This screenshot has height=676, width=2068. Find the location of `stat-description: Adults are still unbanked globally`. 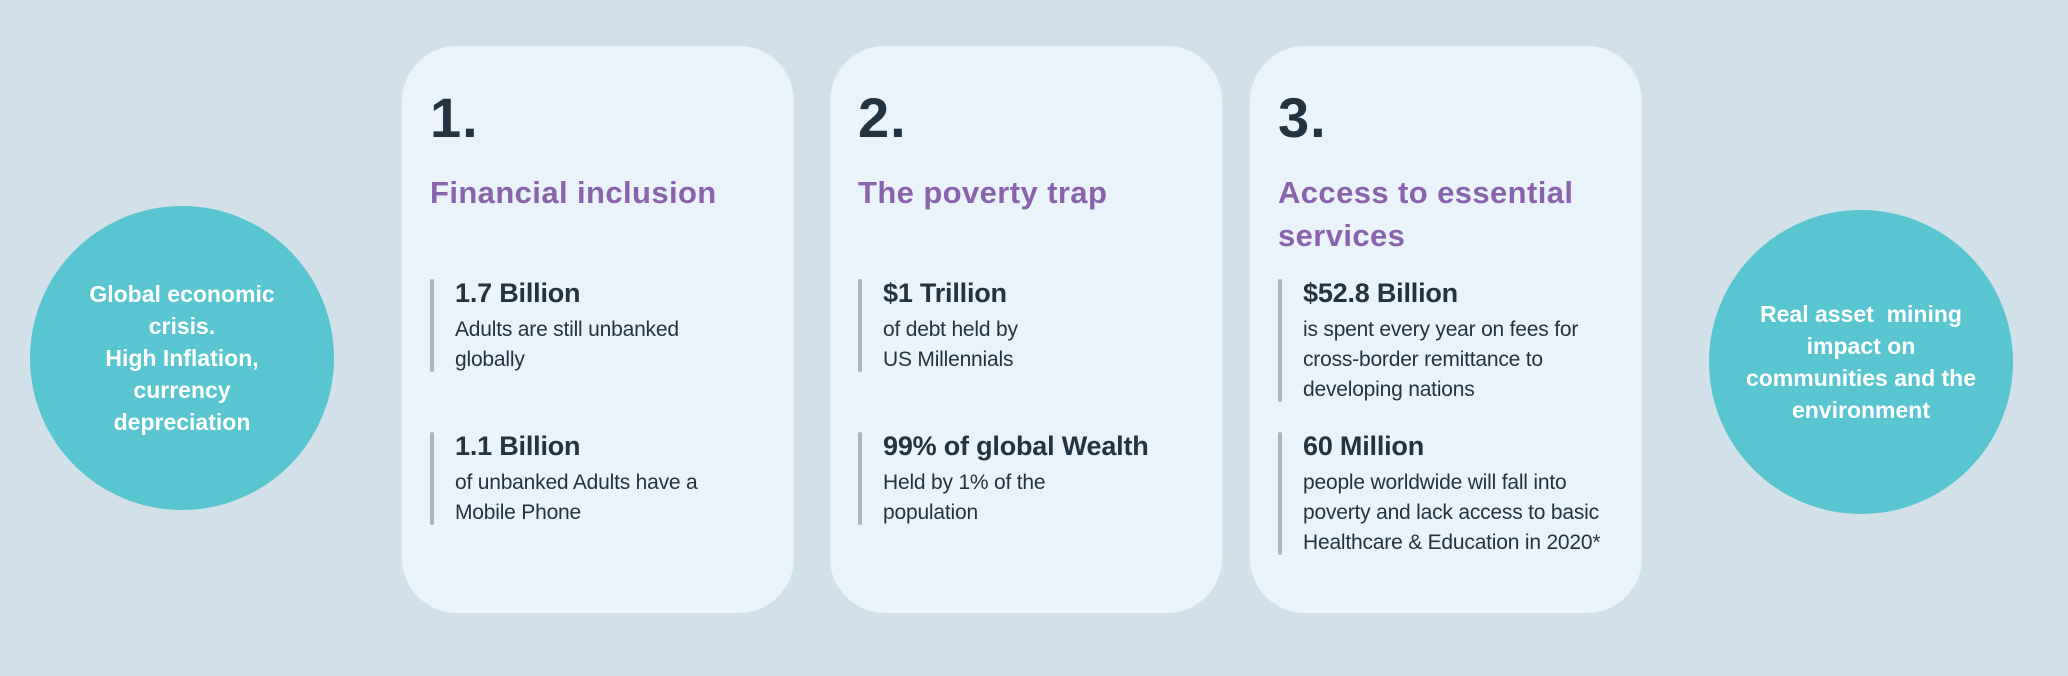

stat-description: Adults are still unbanked globally is located at coordinates (567, 345).